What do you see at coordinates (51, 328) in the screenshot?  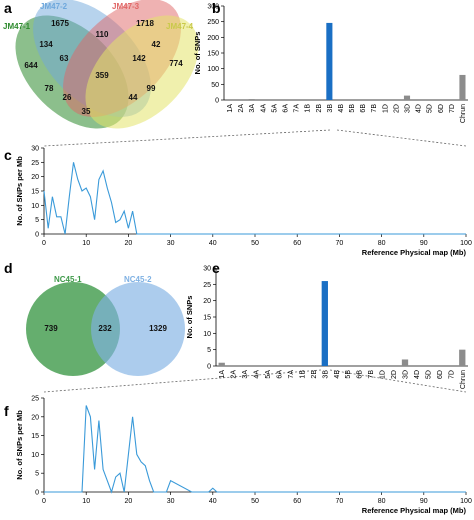 I see `venn-count: 739` at bounding box center [51, 328].